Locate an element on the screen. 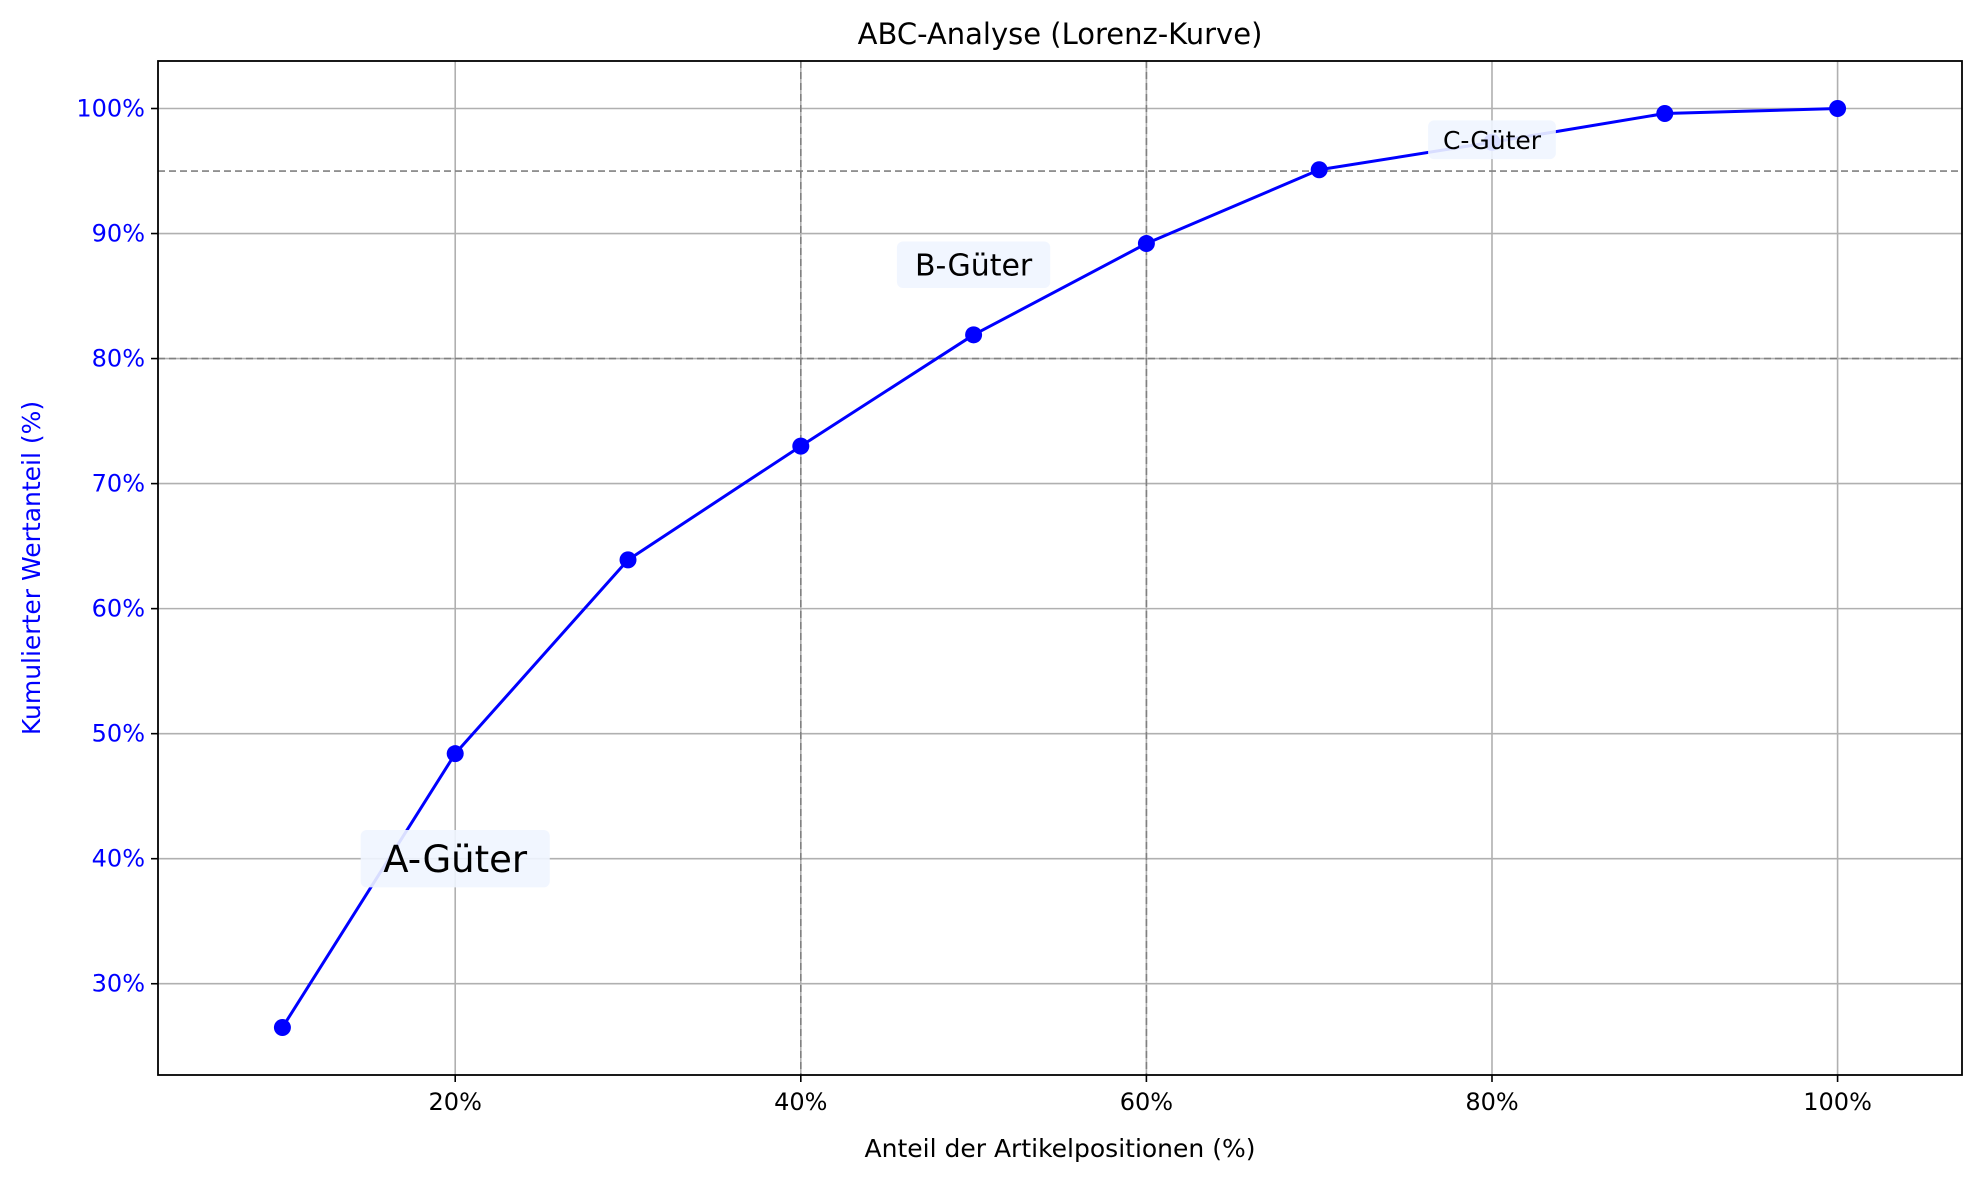 This screenshot has width=1979, height=1181. x-tick-label: 60% is located at coordinates (1146, 1102).